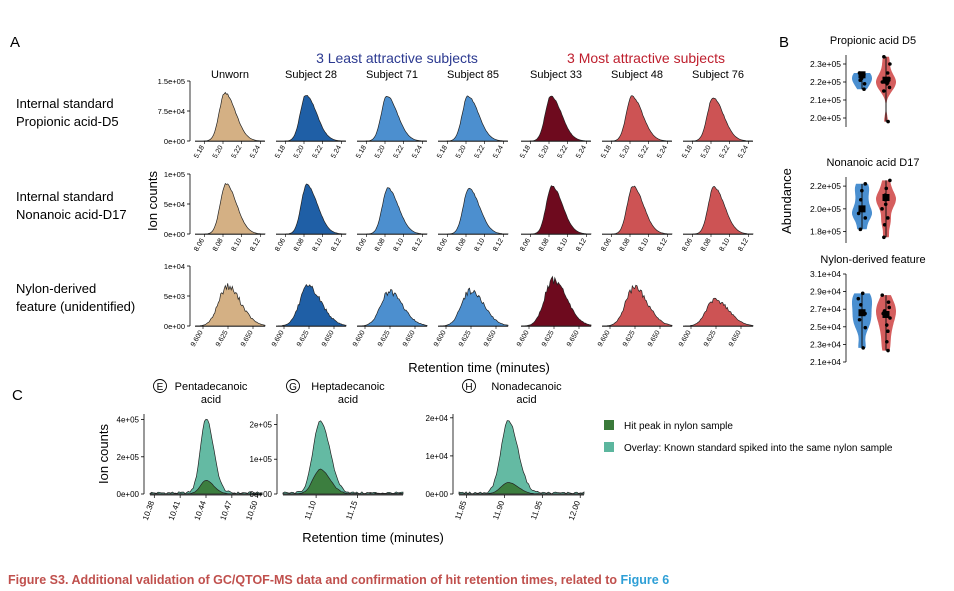 The image size is (954, 591). Describe the element at coordinates (71, 214) in the screenshot. I see `row-label: Nonanoic acid-D17` at that location.